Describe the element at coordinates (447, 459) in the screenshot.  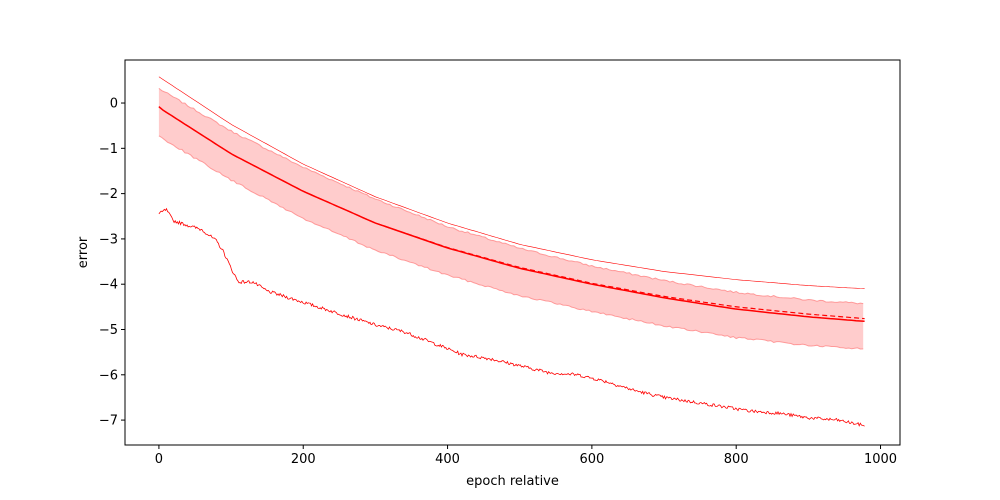
I see `x-tick-label: 400` at that location.